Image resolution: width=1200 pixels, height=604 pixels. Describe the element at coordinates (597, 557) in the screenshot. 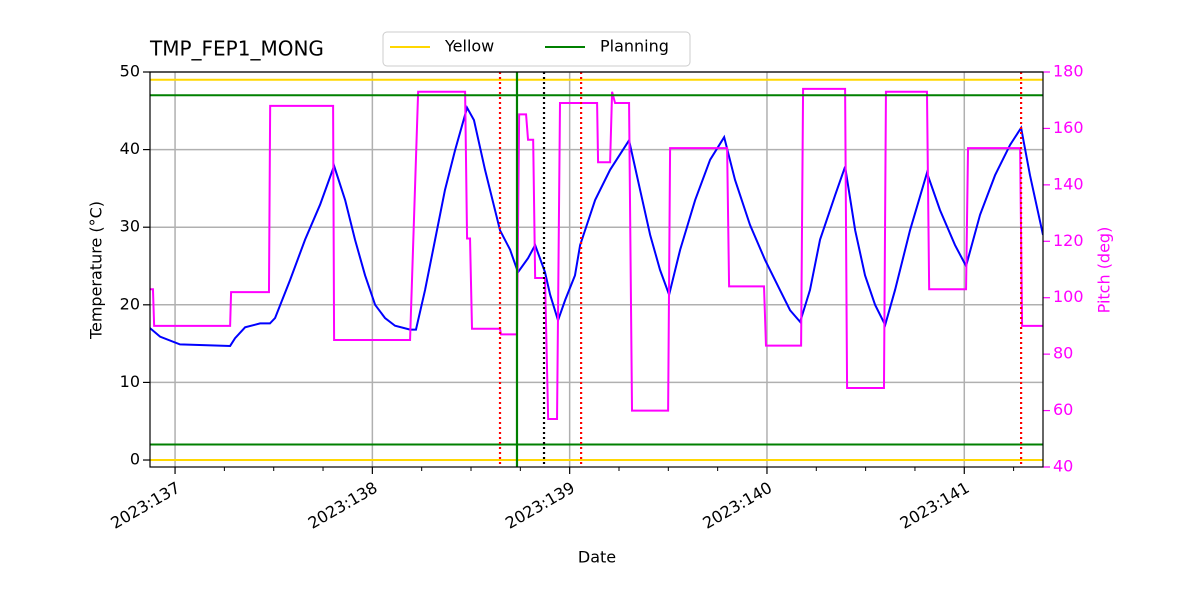

I see `x-axis-label: Date` at that location.